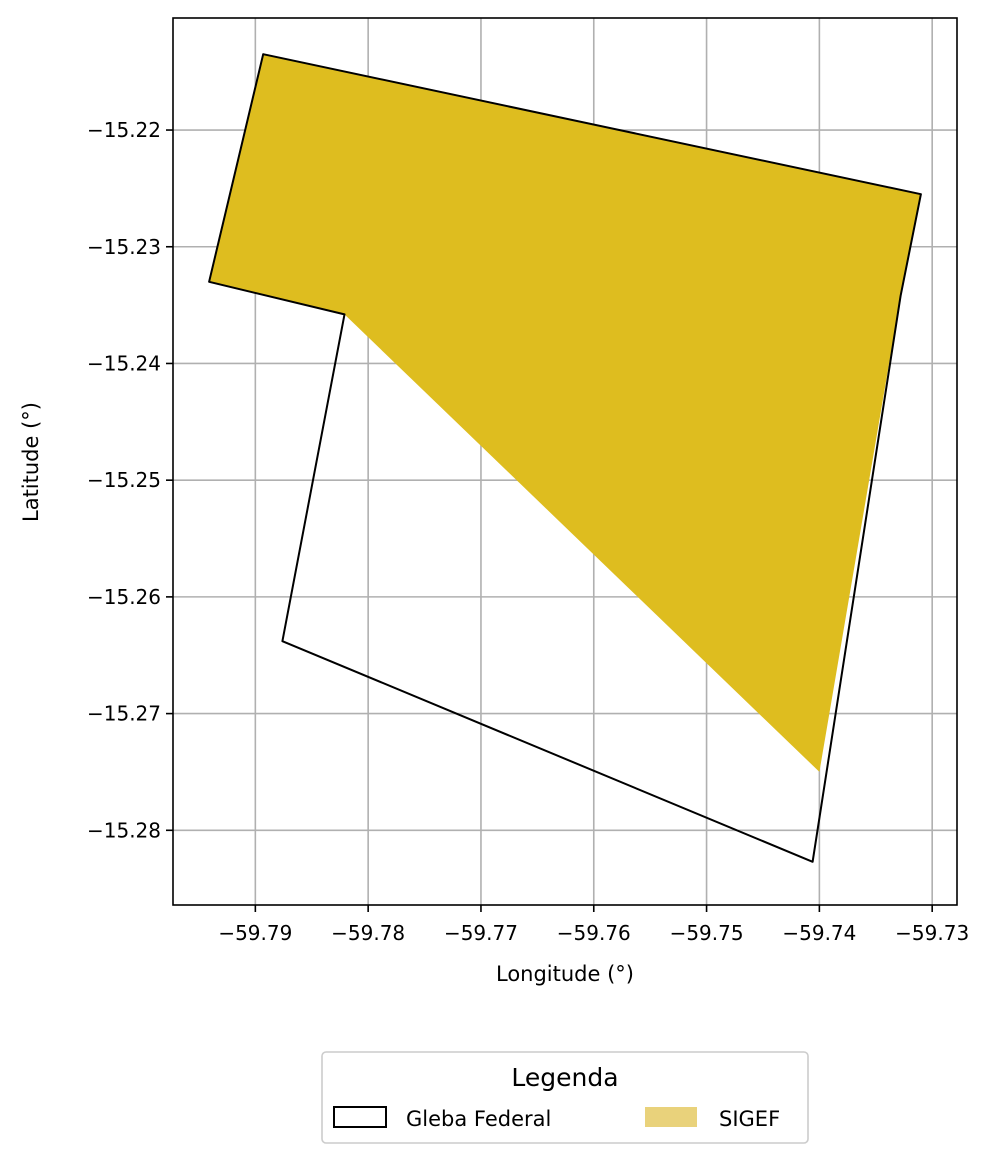 The height and width of the screenshot is (1163, 1000). I want to click on legend: Legenda Gleba Federal SIGEF, so click(565, 1097).